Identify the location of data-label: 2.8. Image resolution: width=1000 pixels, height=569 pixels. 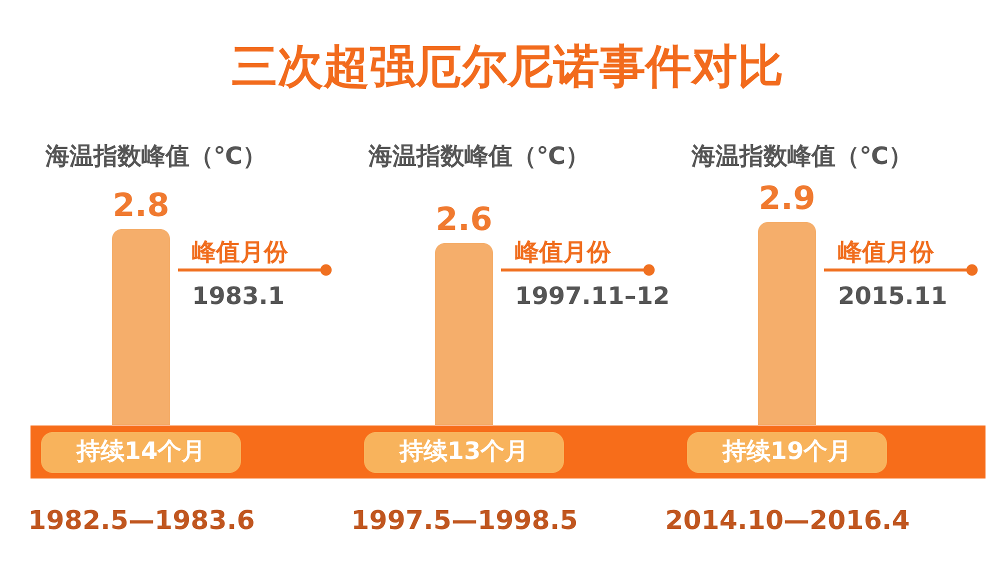
(141, 205).